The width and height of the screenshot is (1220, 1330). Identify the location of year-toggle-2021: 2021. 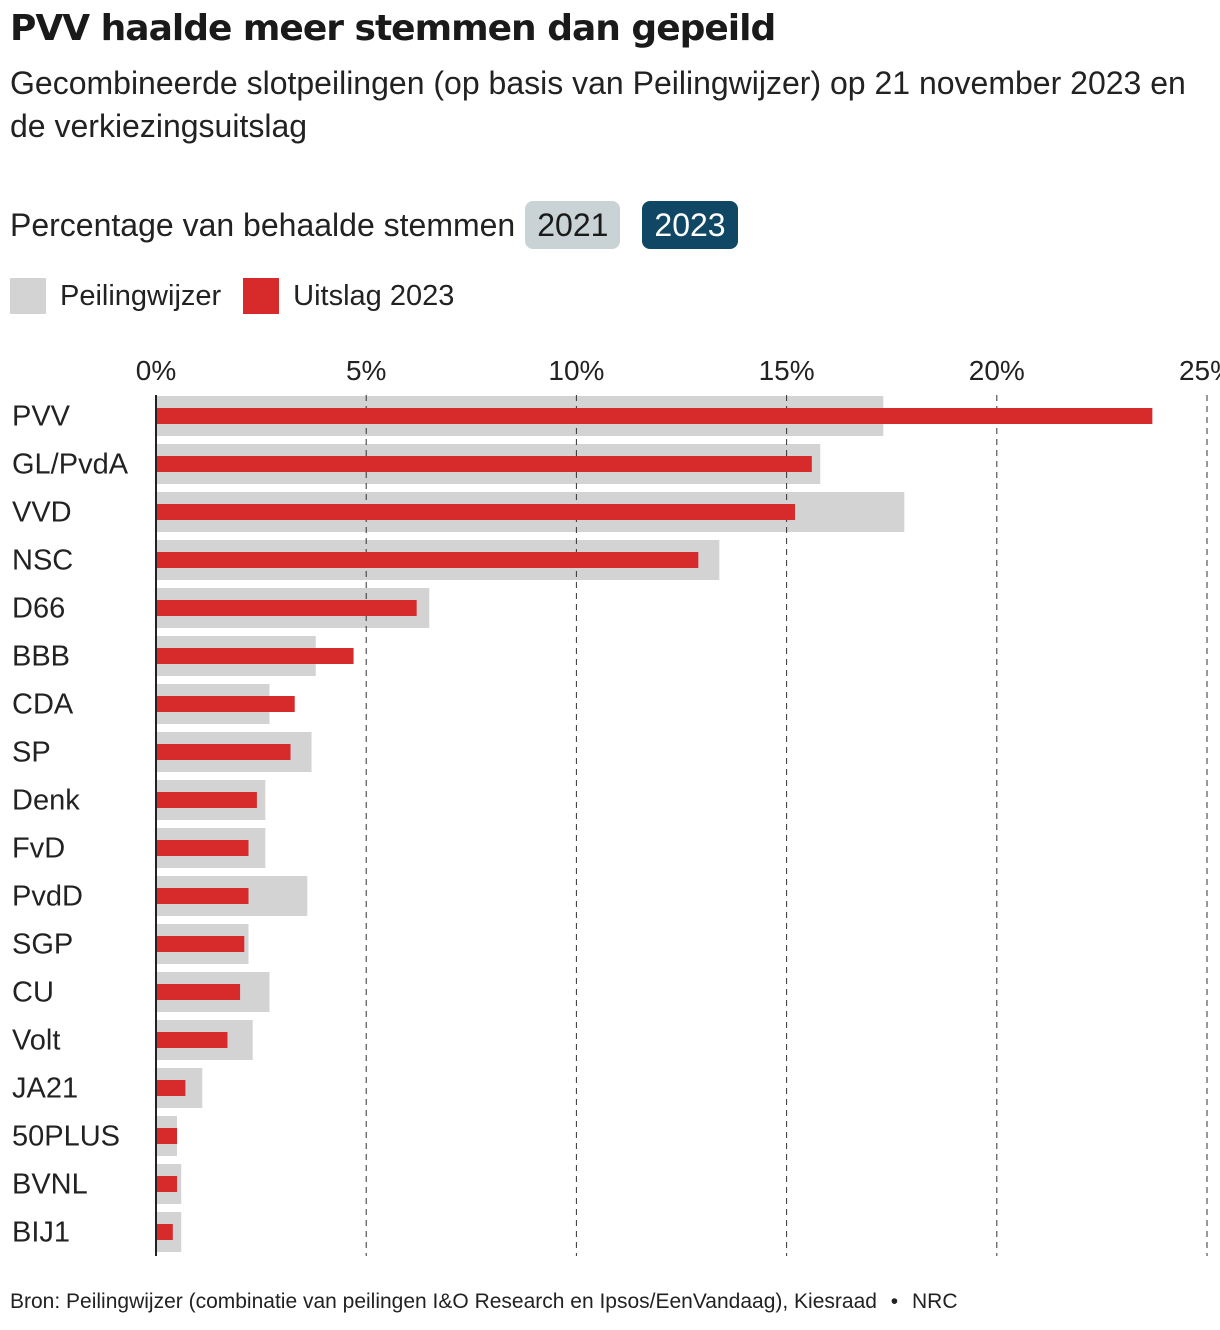
(573, 225).